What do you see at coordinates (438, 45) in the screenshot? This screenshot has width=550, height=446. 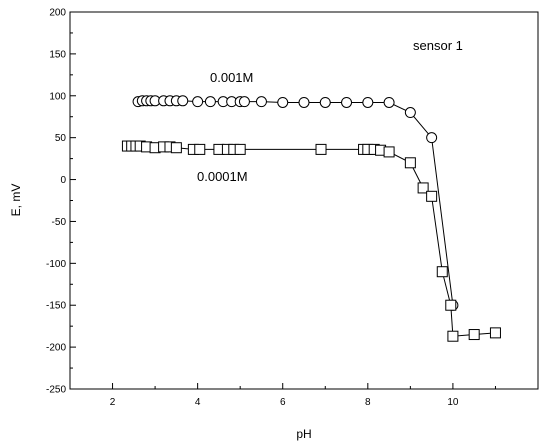 I see `sensor-annotation: sensor 1` at bounding box center [438, 45].